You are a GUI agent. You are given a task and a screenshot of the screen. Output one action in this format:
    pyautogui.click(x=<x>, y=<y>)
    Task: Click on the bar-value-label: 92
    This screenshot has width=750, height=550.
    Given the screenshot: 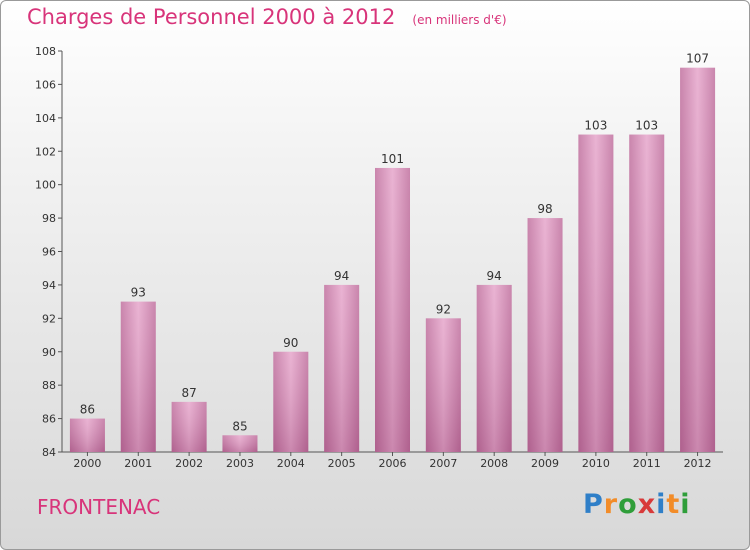 What is the action you would take?
    pyautogui.click(x=443, y=309)
    